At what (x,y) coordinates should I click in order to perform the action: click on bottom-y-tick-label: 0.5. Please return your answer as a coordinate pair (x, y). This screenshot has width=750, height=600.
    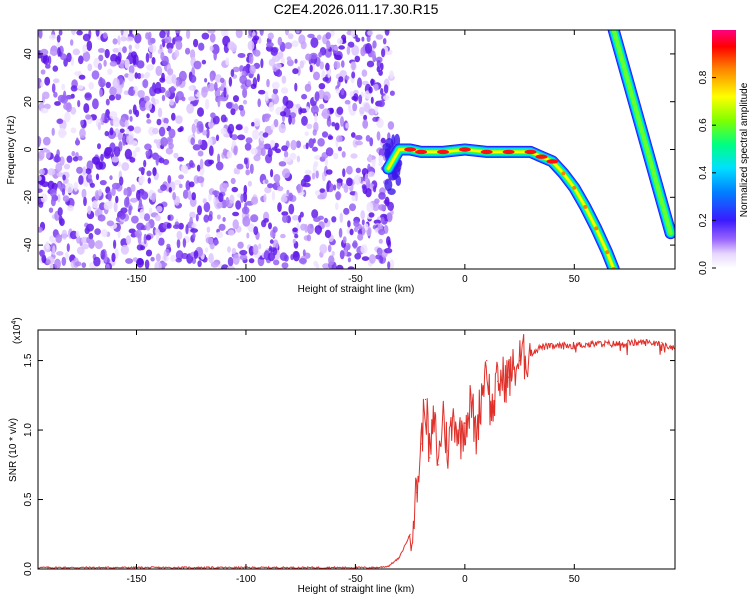
    Looking at the image, I should click on (28, 499).